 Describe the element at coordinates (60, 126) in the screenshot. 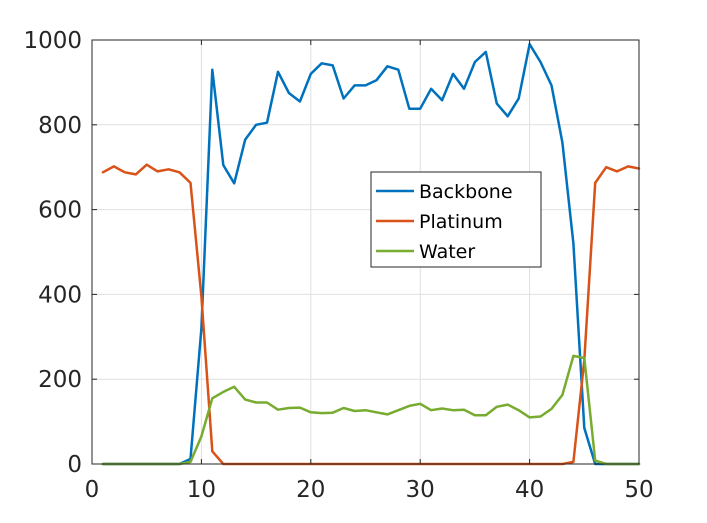

I see `y-tick-label: 800` at that location.